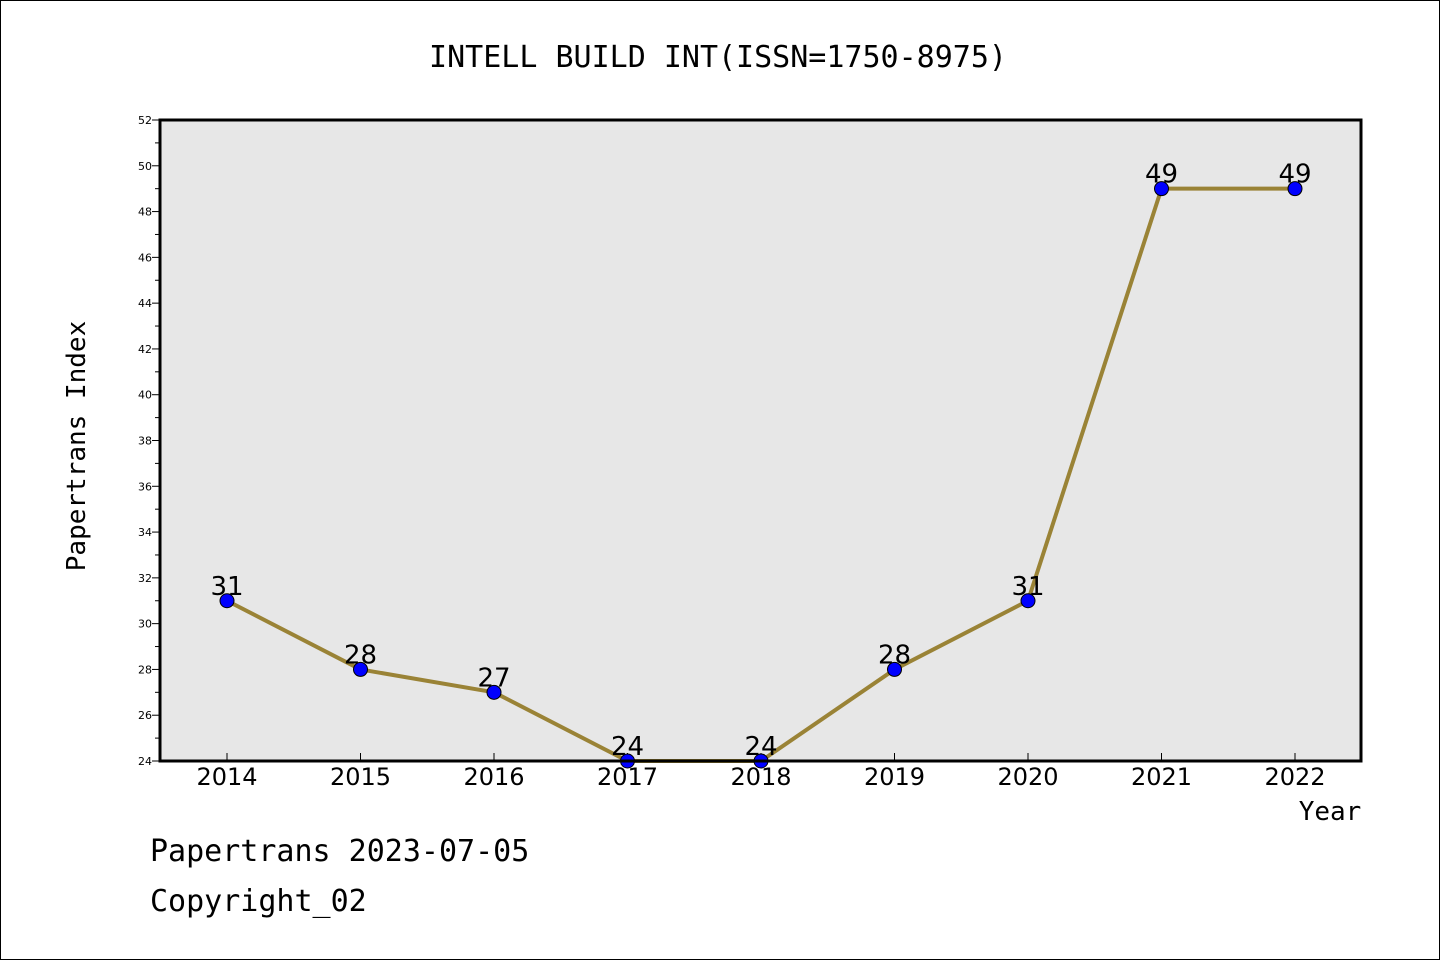  Describe the element at coordinates (1027, 777) in the screenshot. I see `x-tick-label: 2020` at that location.